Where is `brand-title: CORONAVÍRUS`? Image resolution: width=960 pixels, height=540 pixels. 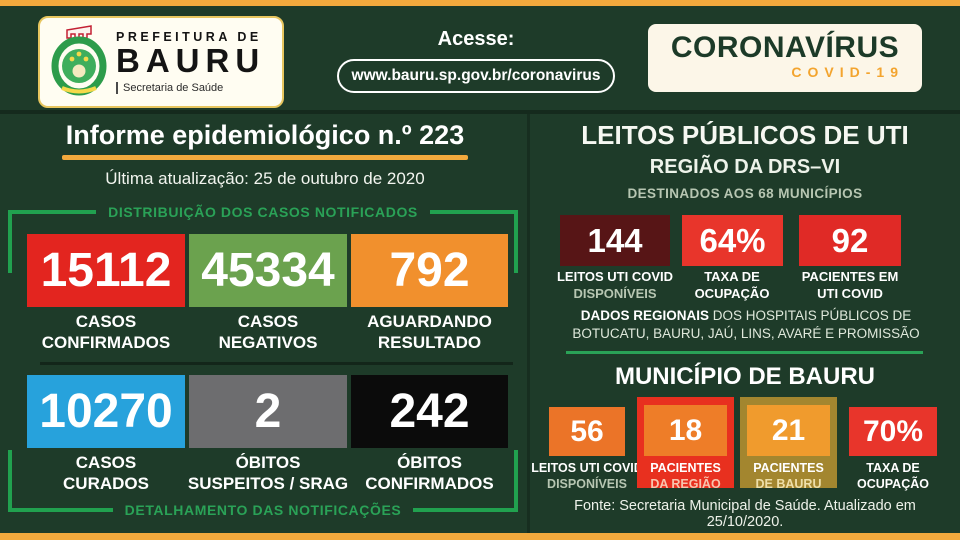 brand-title: CORONAVÍRUS is located at coordinates (785, 47).